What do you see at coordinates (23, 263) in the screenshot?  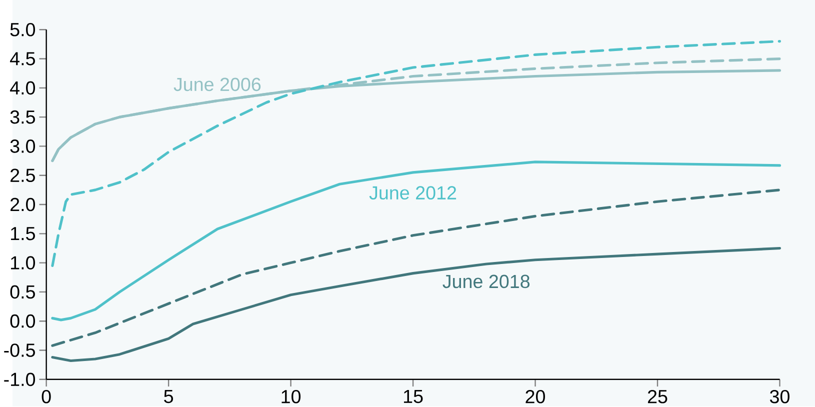 I see `y-tick-label: 1.0` at bounding box center [23, 263].